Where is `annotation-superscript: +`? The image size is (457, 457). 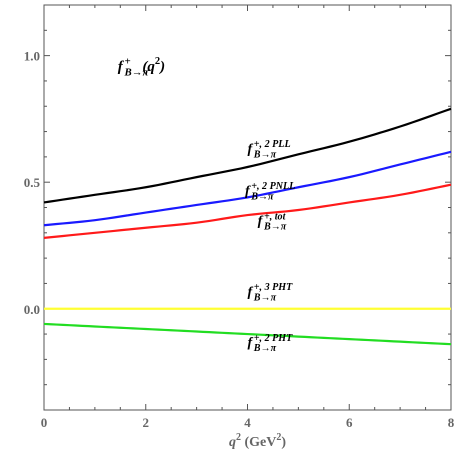 annotation-superscript: + is located at coordinates (128, 62).